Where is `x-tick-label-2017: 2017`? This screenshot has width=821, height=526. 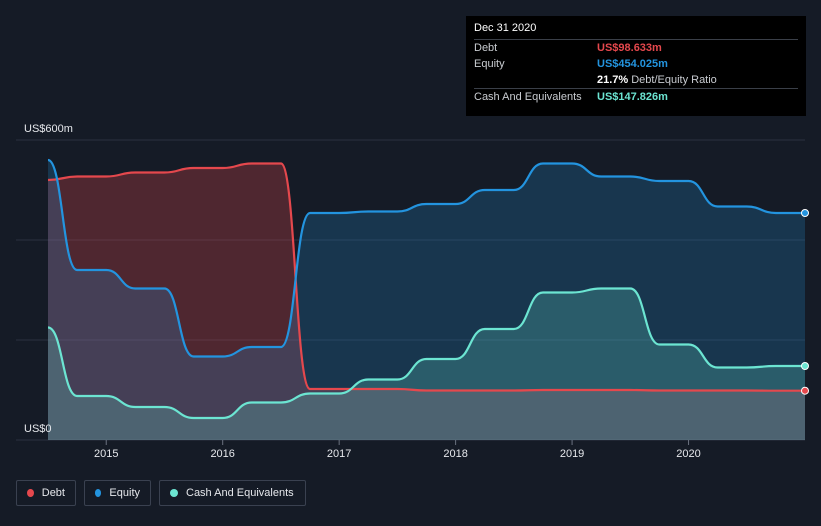
x-tick-label-2017: 2017 is located at coordinates (339, 454).